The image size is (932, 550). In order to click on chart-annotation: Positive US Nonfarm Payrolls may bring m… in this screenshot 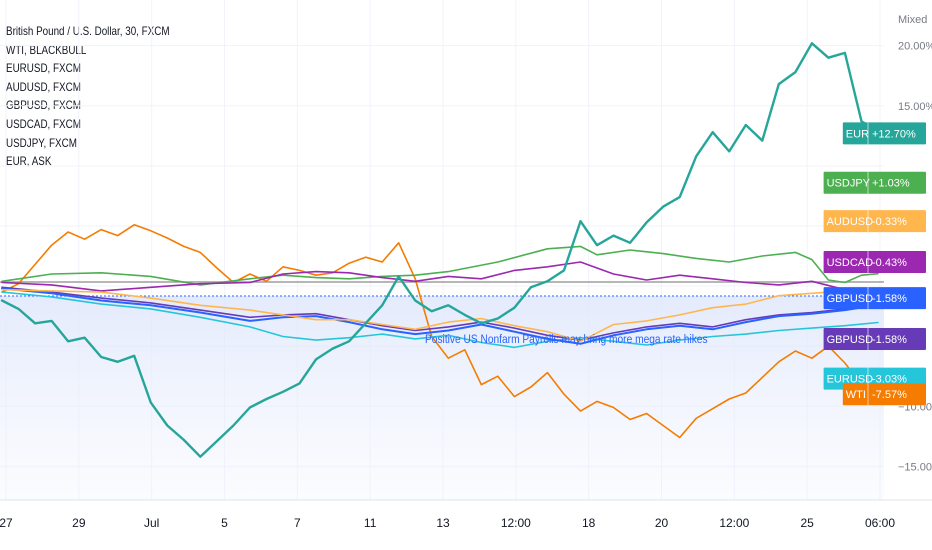, I will do `click(566, 339)`.